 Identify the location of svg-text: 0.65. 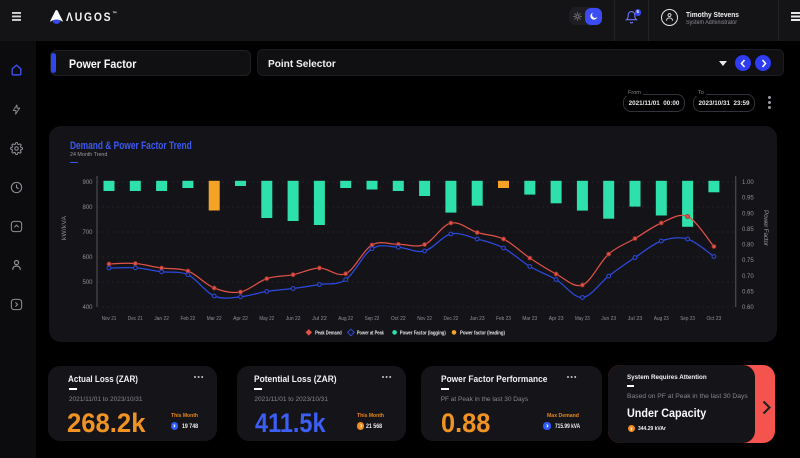
(748, 292).